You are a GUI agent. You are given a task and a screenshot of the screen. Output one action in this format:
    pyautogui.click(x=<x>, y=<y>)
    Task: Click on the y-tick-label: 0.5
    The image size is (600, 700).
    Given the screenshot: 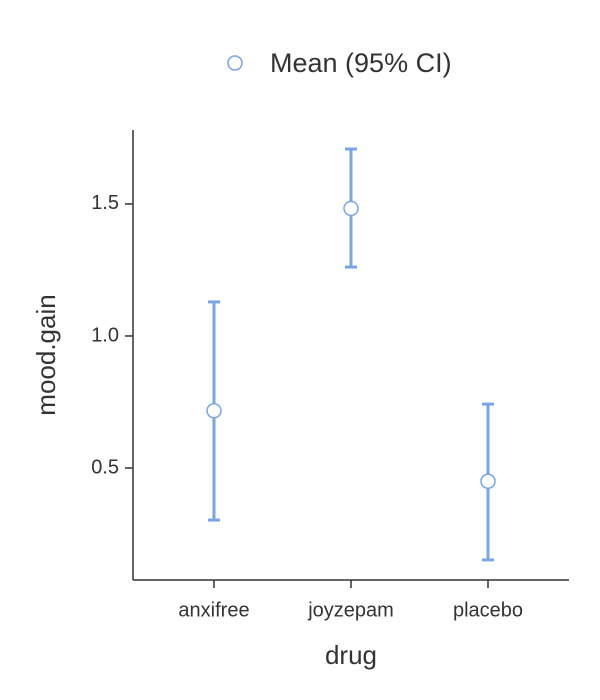 What is the action you would take?
    pyautogui.click(x=105, y=467)
    